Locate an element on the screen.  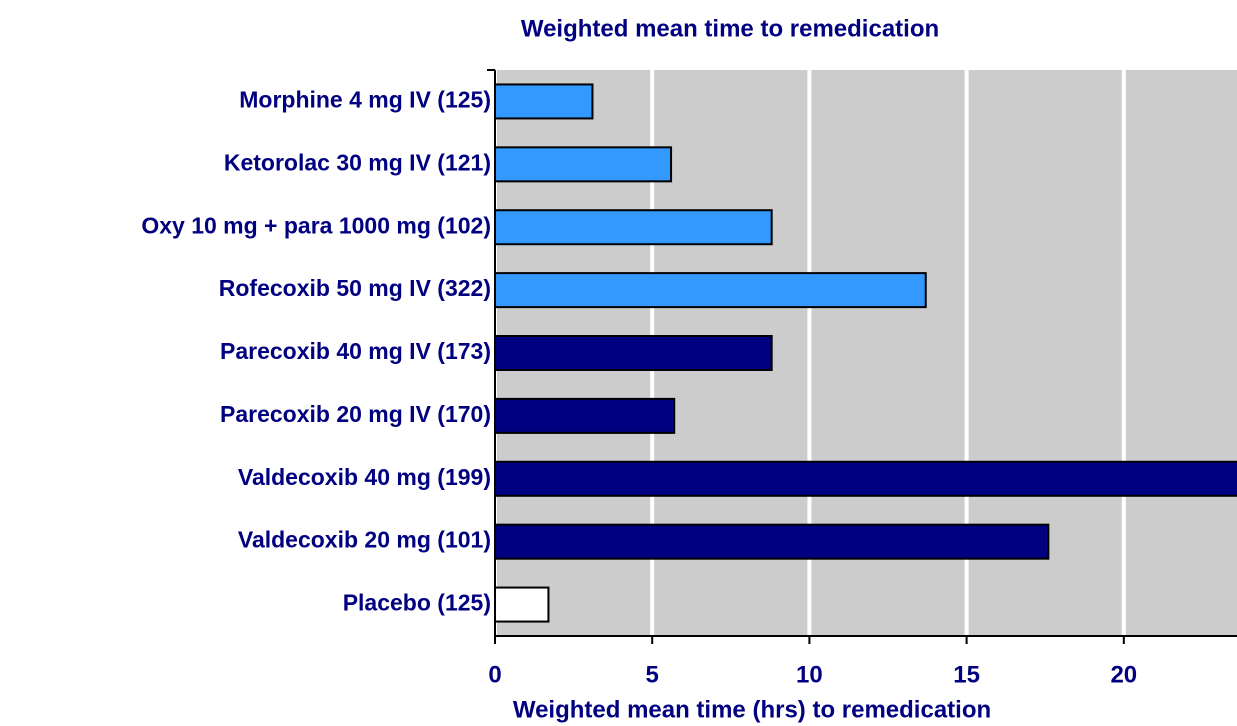
y-tick-label: Placebo (125) is located at coordinates (417, 603).